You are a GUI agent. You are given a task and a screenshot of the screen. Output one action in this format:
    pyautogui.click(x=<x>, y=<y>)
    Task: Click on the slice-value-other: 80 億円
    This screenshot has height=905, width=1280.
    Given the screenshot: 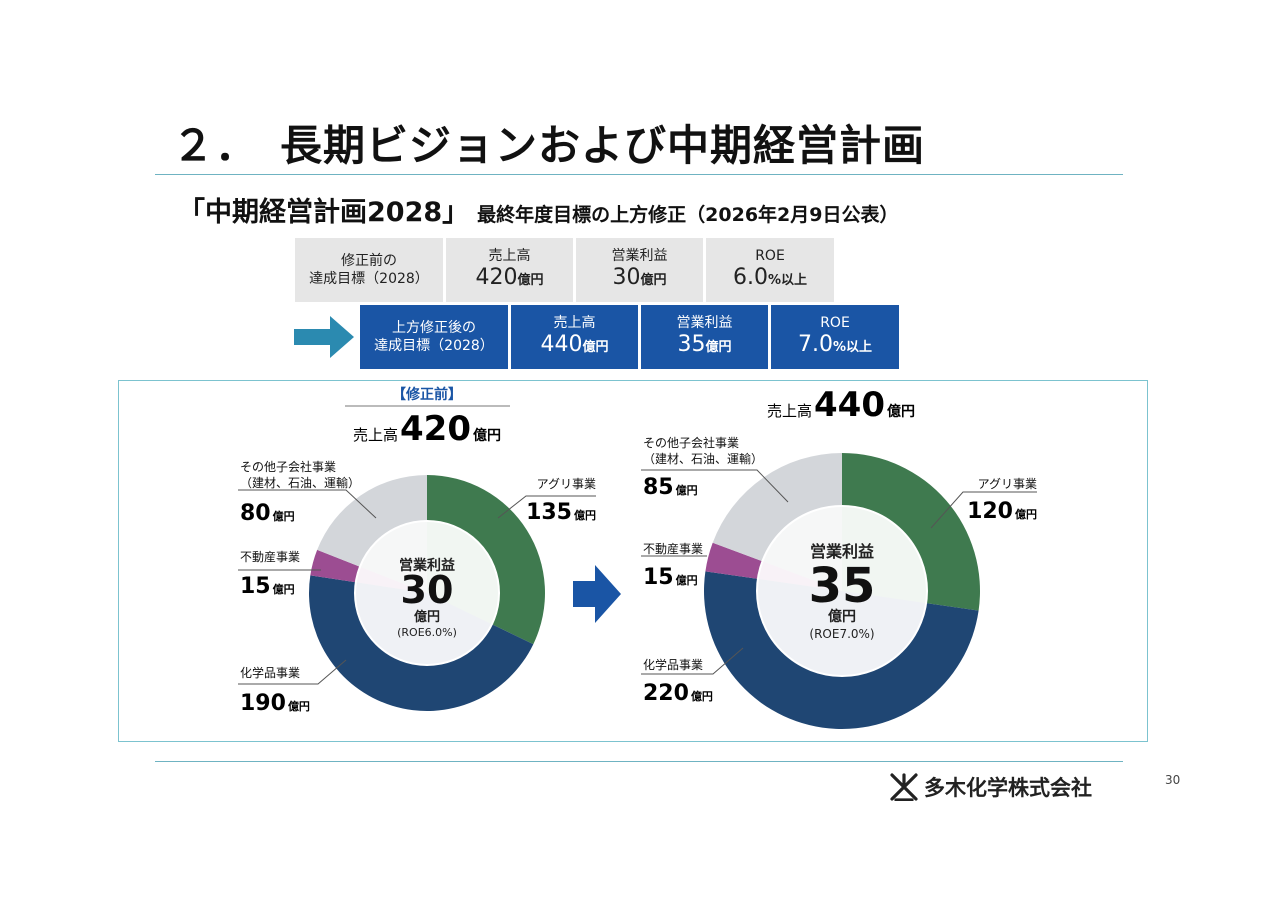 What is the action you would take?
    pyautogui.click(x=267, y=513)
    